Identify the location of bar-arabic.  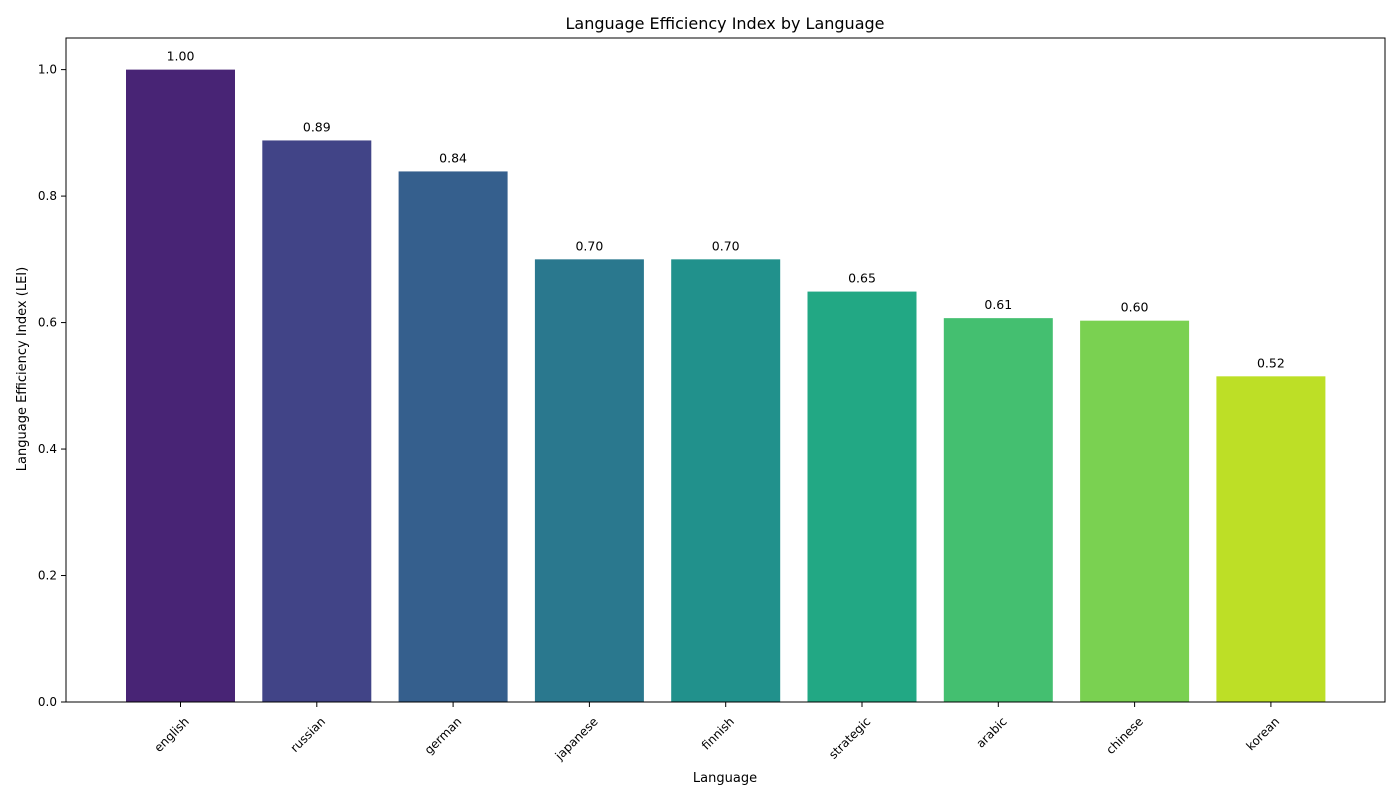
(998, 510).